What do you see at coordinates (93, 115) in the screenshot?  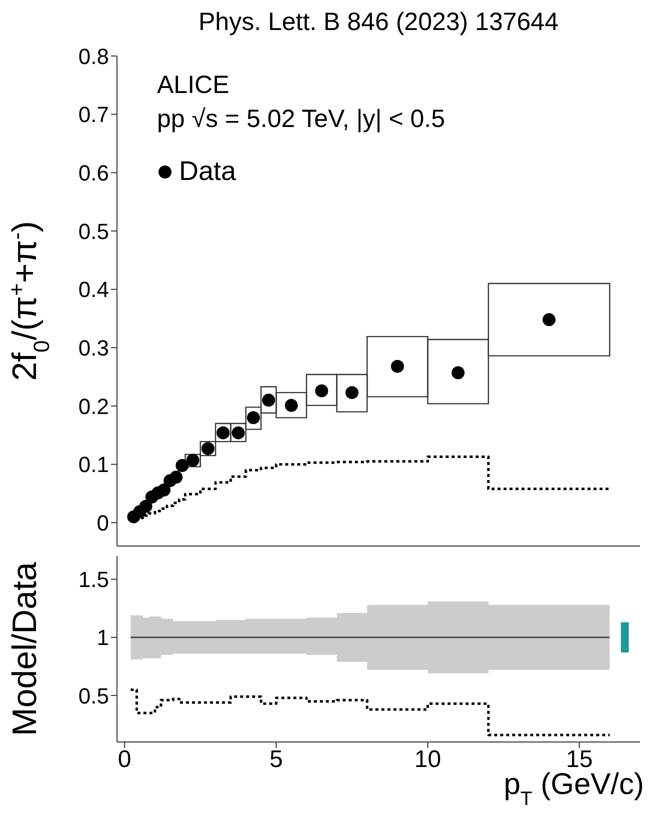 I see `y-tick-label: 0.7` at bounding box center [93, 115].